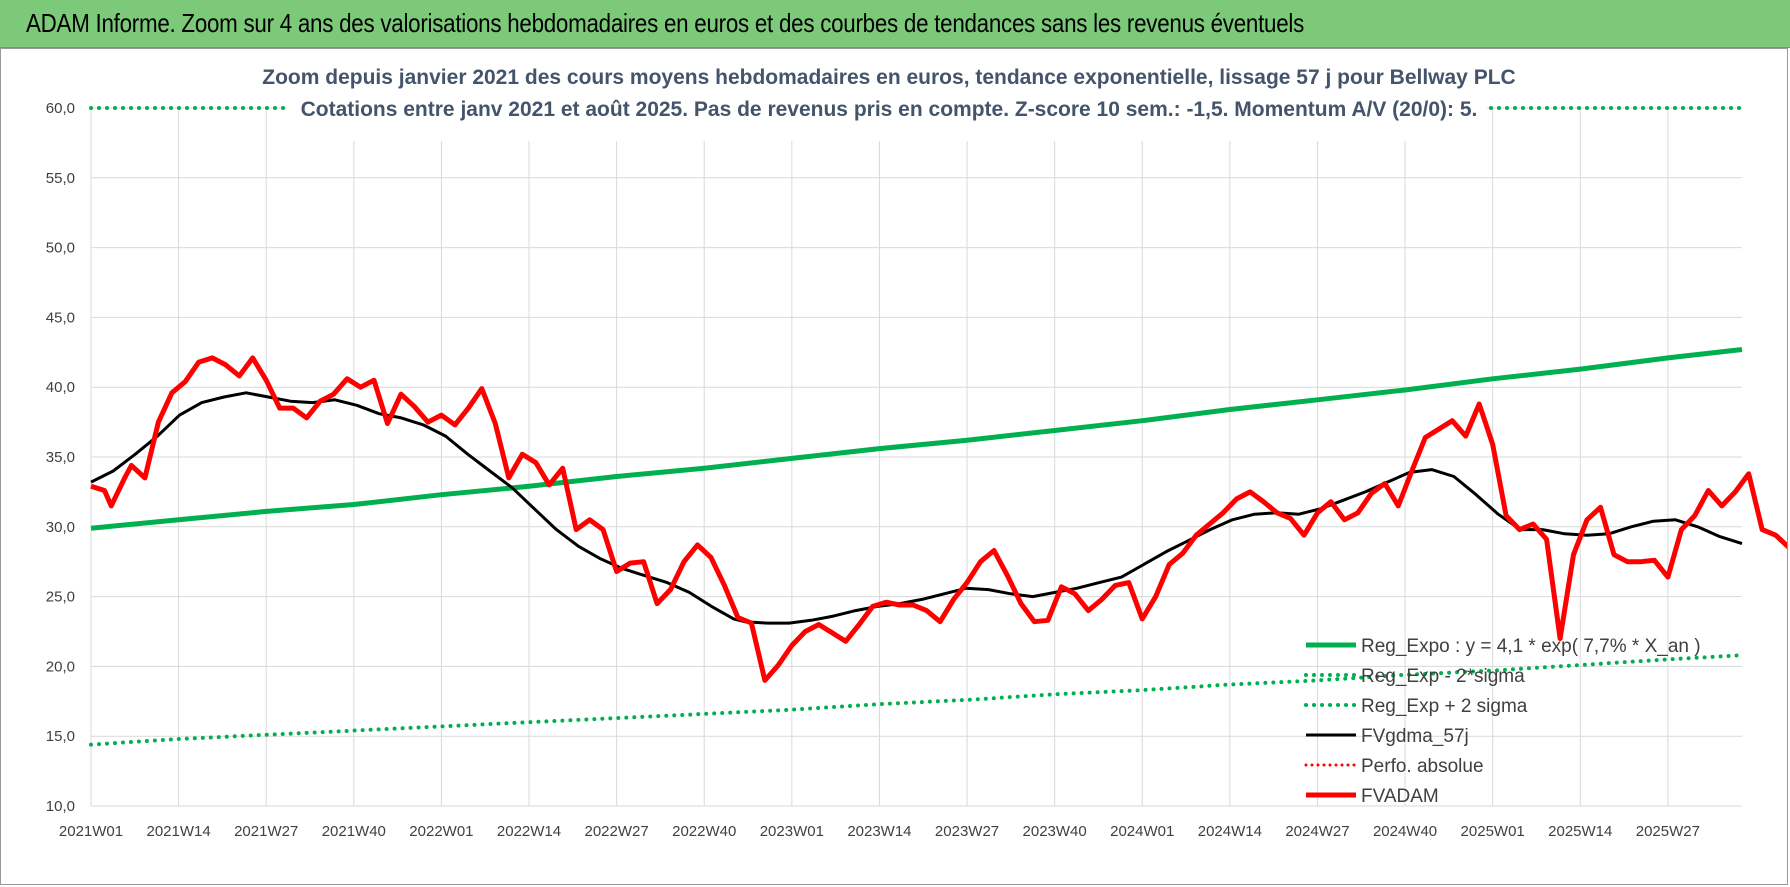  Describe the element at coordinates (60, 527) in the screenshot. I see `y-tick-label: 30,0` at that location.